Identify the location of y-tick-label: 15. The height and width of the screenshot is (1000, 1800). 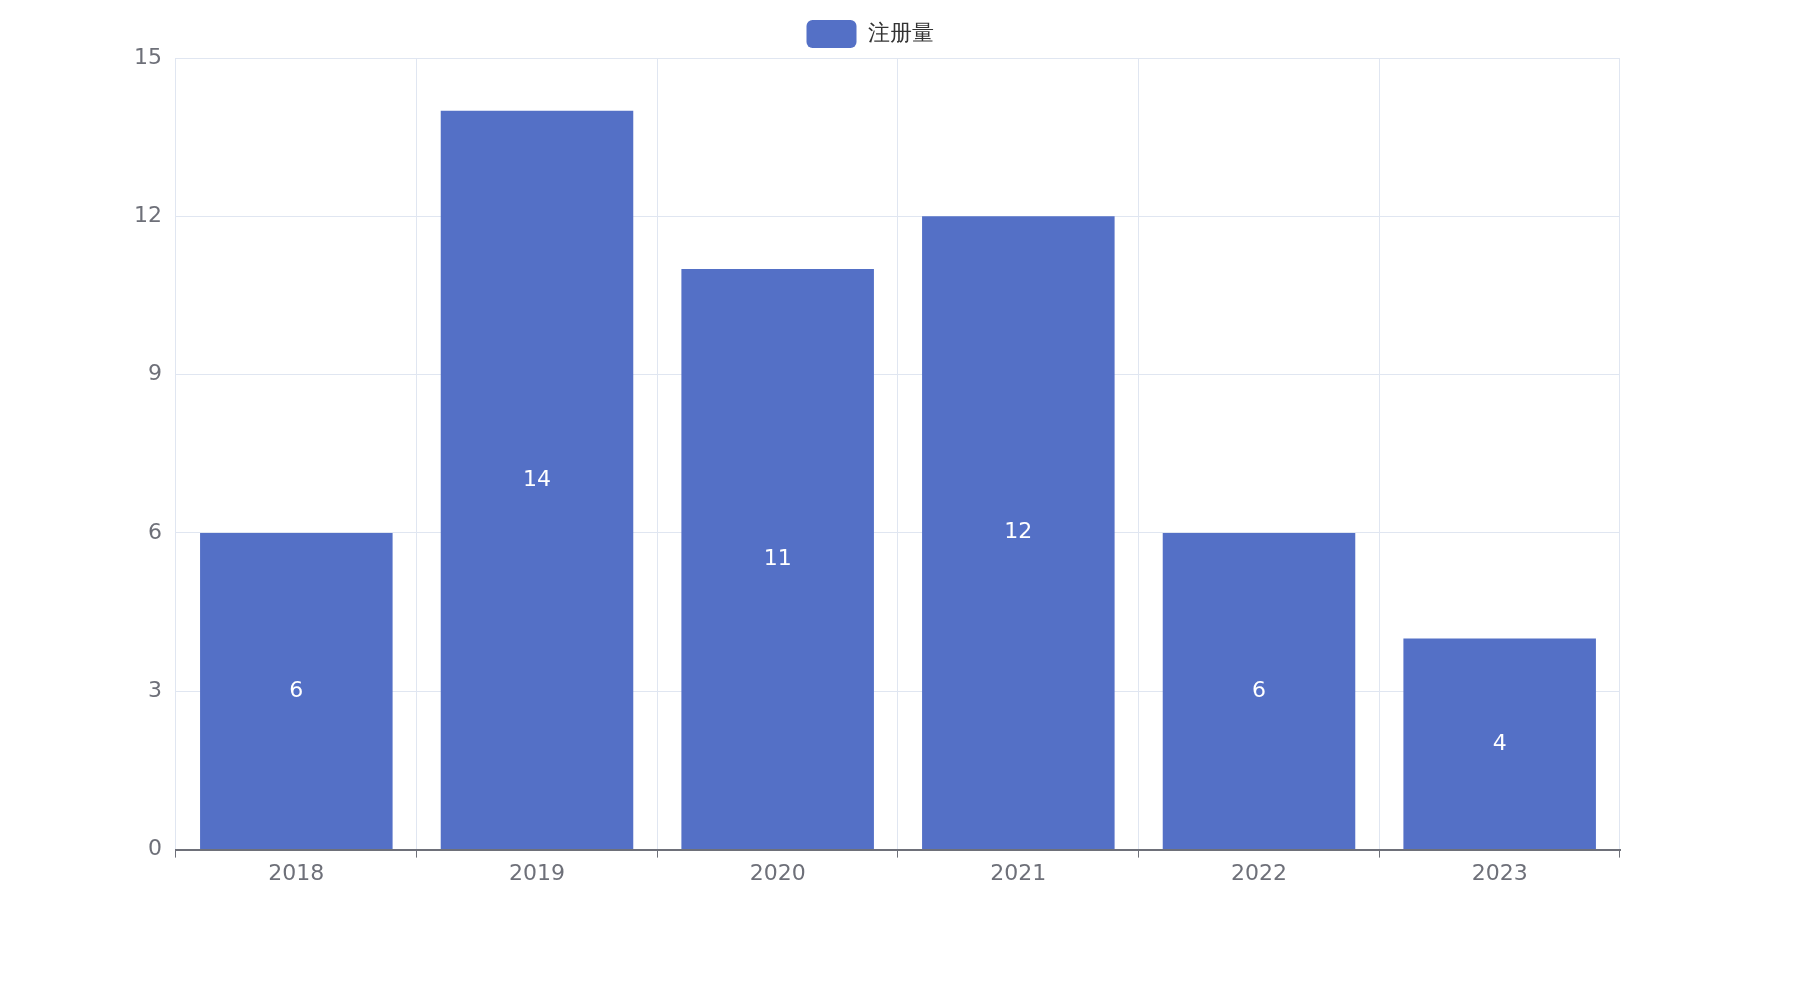
(147, 56).